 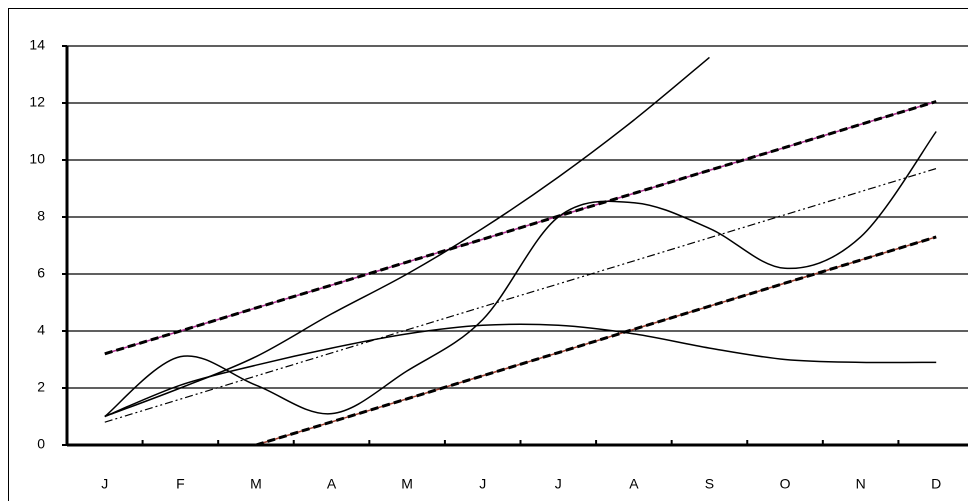 I want to click on x-tick-label: O, so click(x=785, y=484).